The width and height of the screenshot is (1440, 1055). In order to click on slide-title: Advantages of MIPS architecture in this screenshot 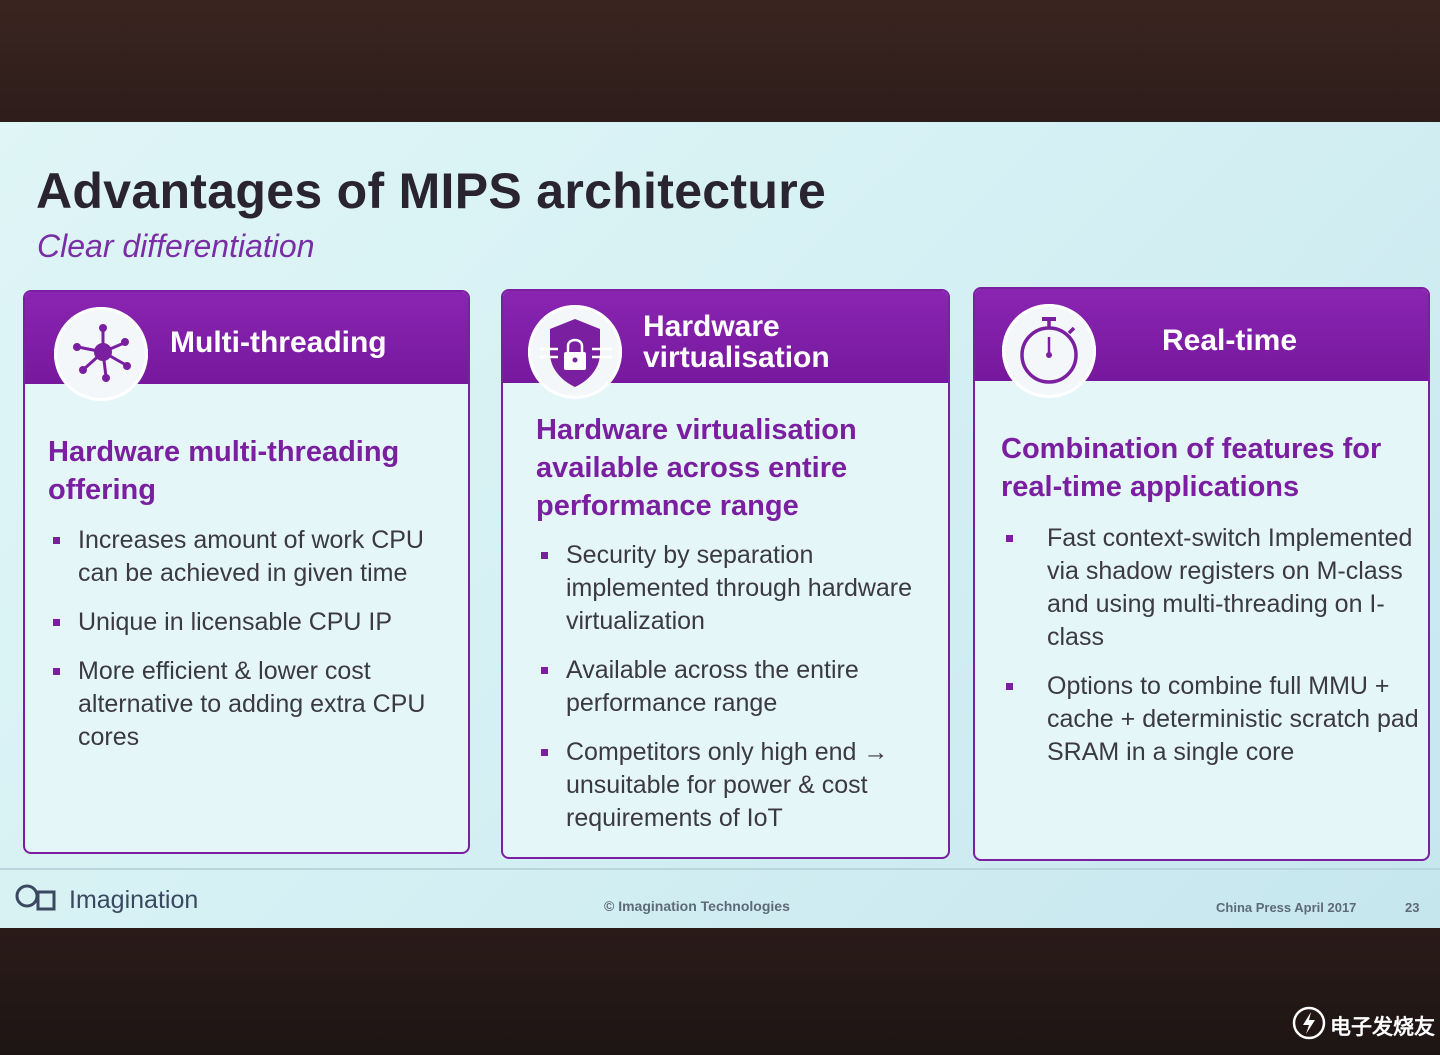, I will do `click(431, 191)`.